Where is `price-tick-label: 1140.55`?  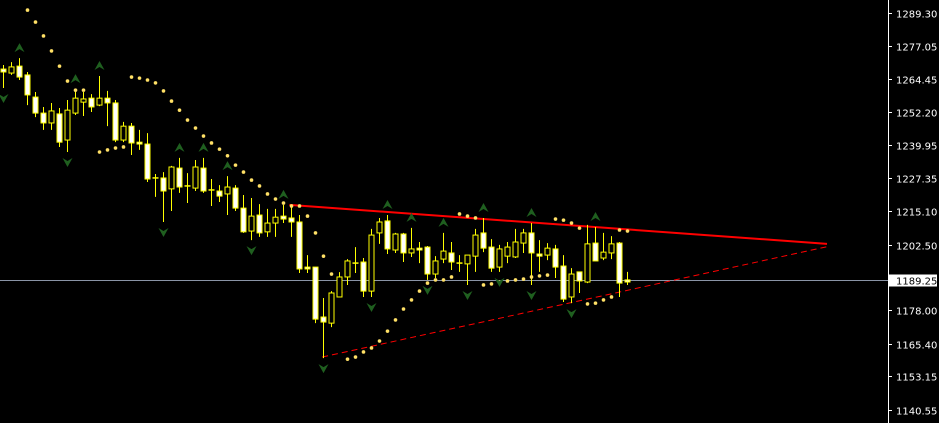
price-tick-label: 1140.55 is located at coordinates (916, 412).